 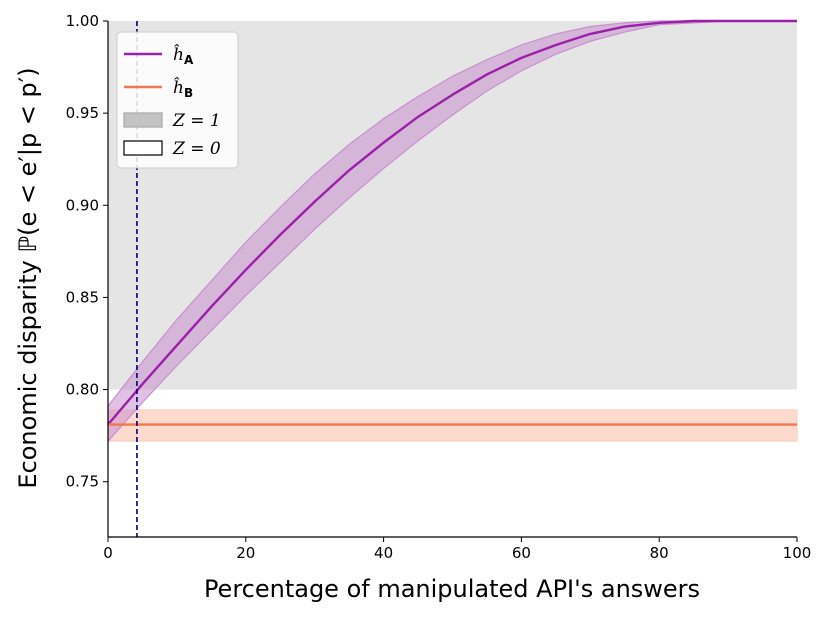 I want to click on x-axis-title: Percentage of manipulated API's answers, so click(x=452, y=589).